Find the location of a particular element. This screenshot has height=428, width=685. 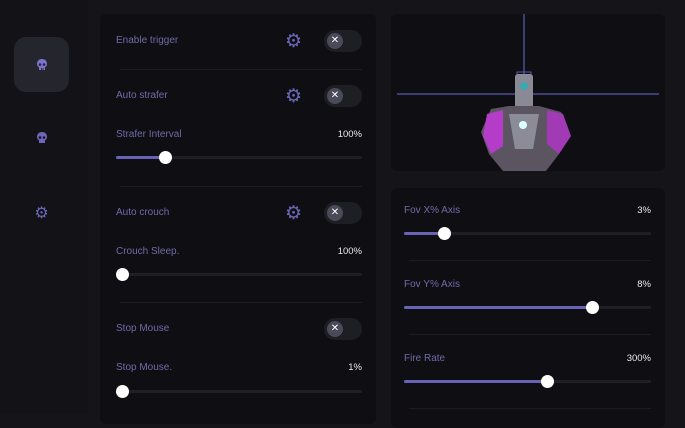

fov-y-slider is located at coordinates (527, 307).